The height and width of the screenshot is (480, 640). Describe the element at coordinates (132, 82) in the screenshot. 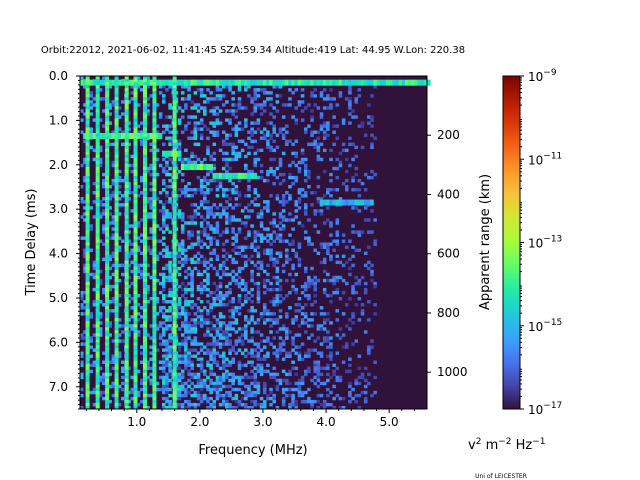

I see `echo-trace-cell` at that location.